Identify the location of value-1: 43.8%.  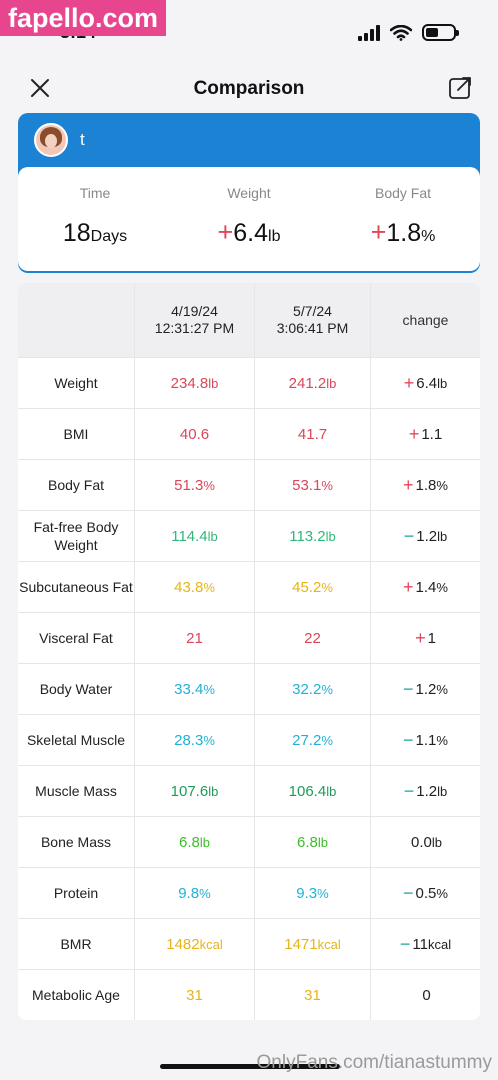
(194, 587).